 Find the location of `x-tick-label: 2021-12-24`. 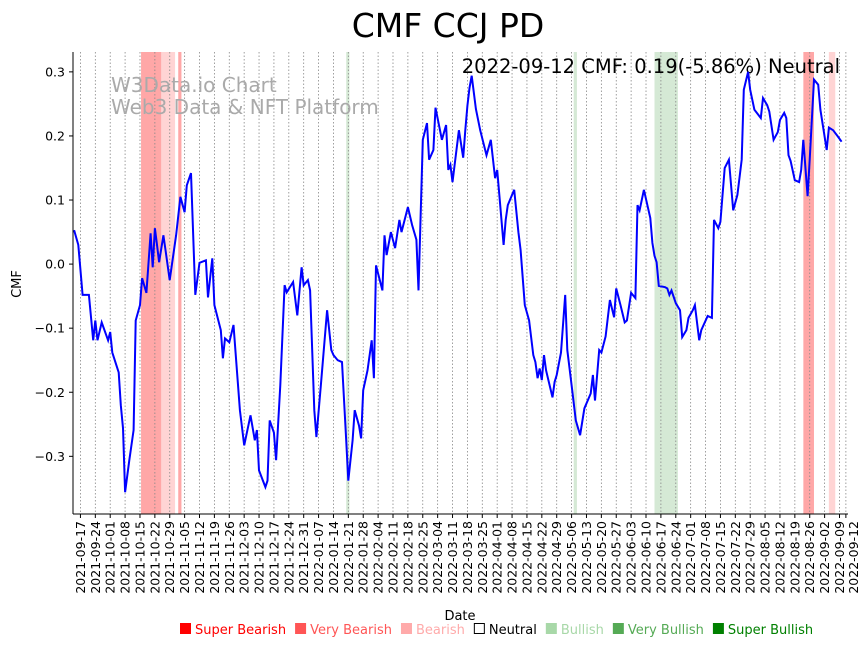

x-tick-label: 2021-12-24 is located at coordinates (288, 557).